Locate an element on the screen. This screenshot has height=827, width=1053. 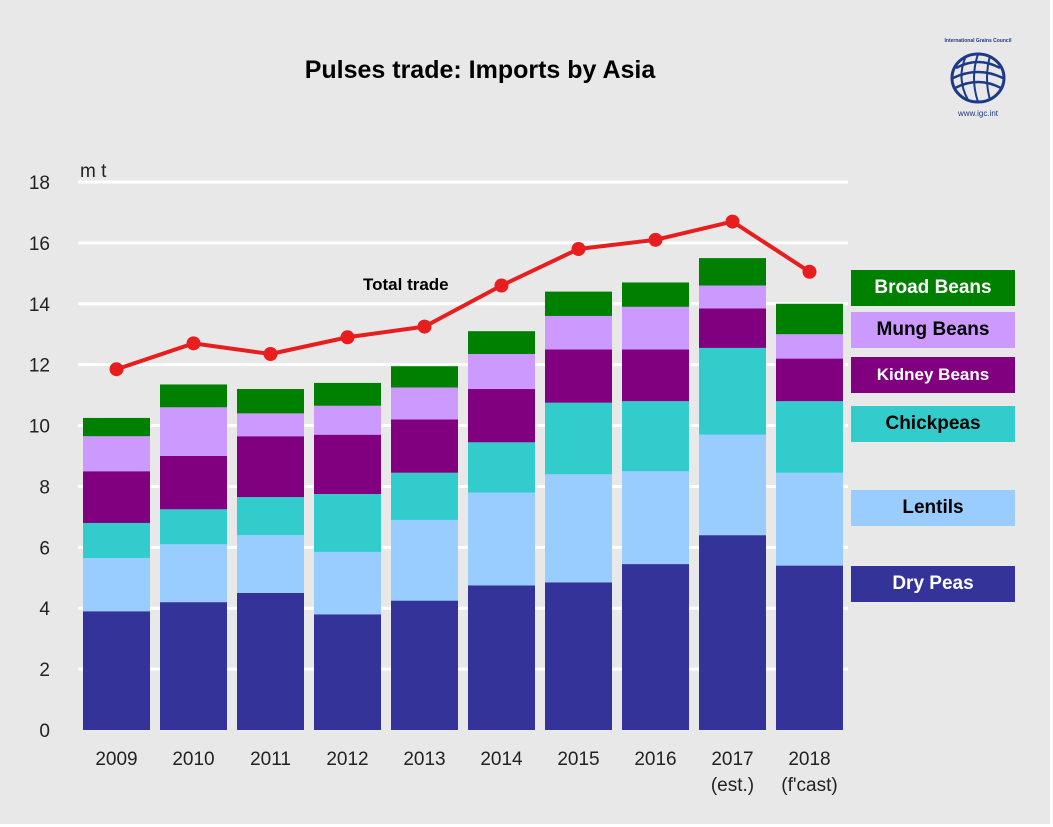
y-tick-label: 16 is located at coordinates (39, 244).